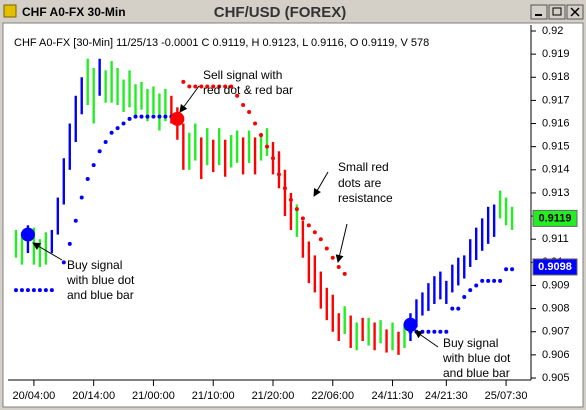 Image resolution: width=586 pixels, height=410 pixels. I want to click on chart-title: CHF/USD (FOREX), so click(280, 12).